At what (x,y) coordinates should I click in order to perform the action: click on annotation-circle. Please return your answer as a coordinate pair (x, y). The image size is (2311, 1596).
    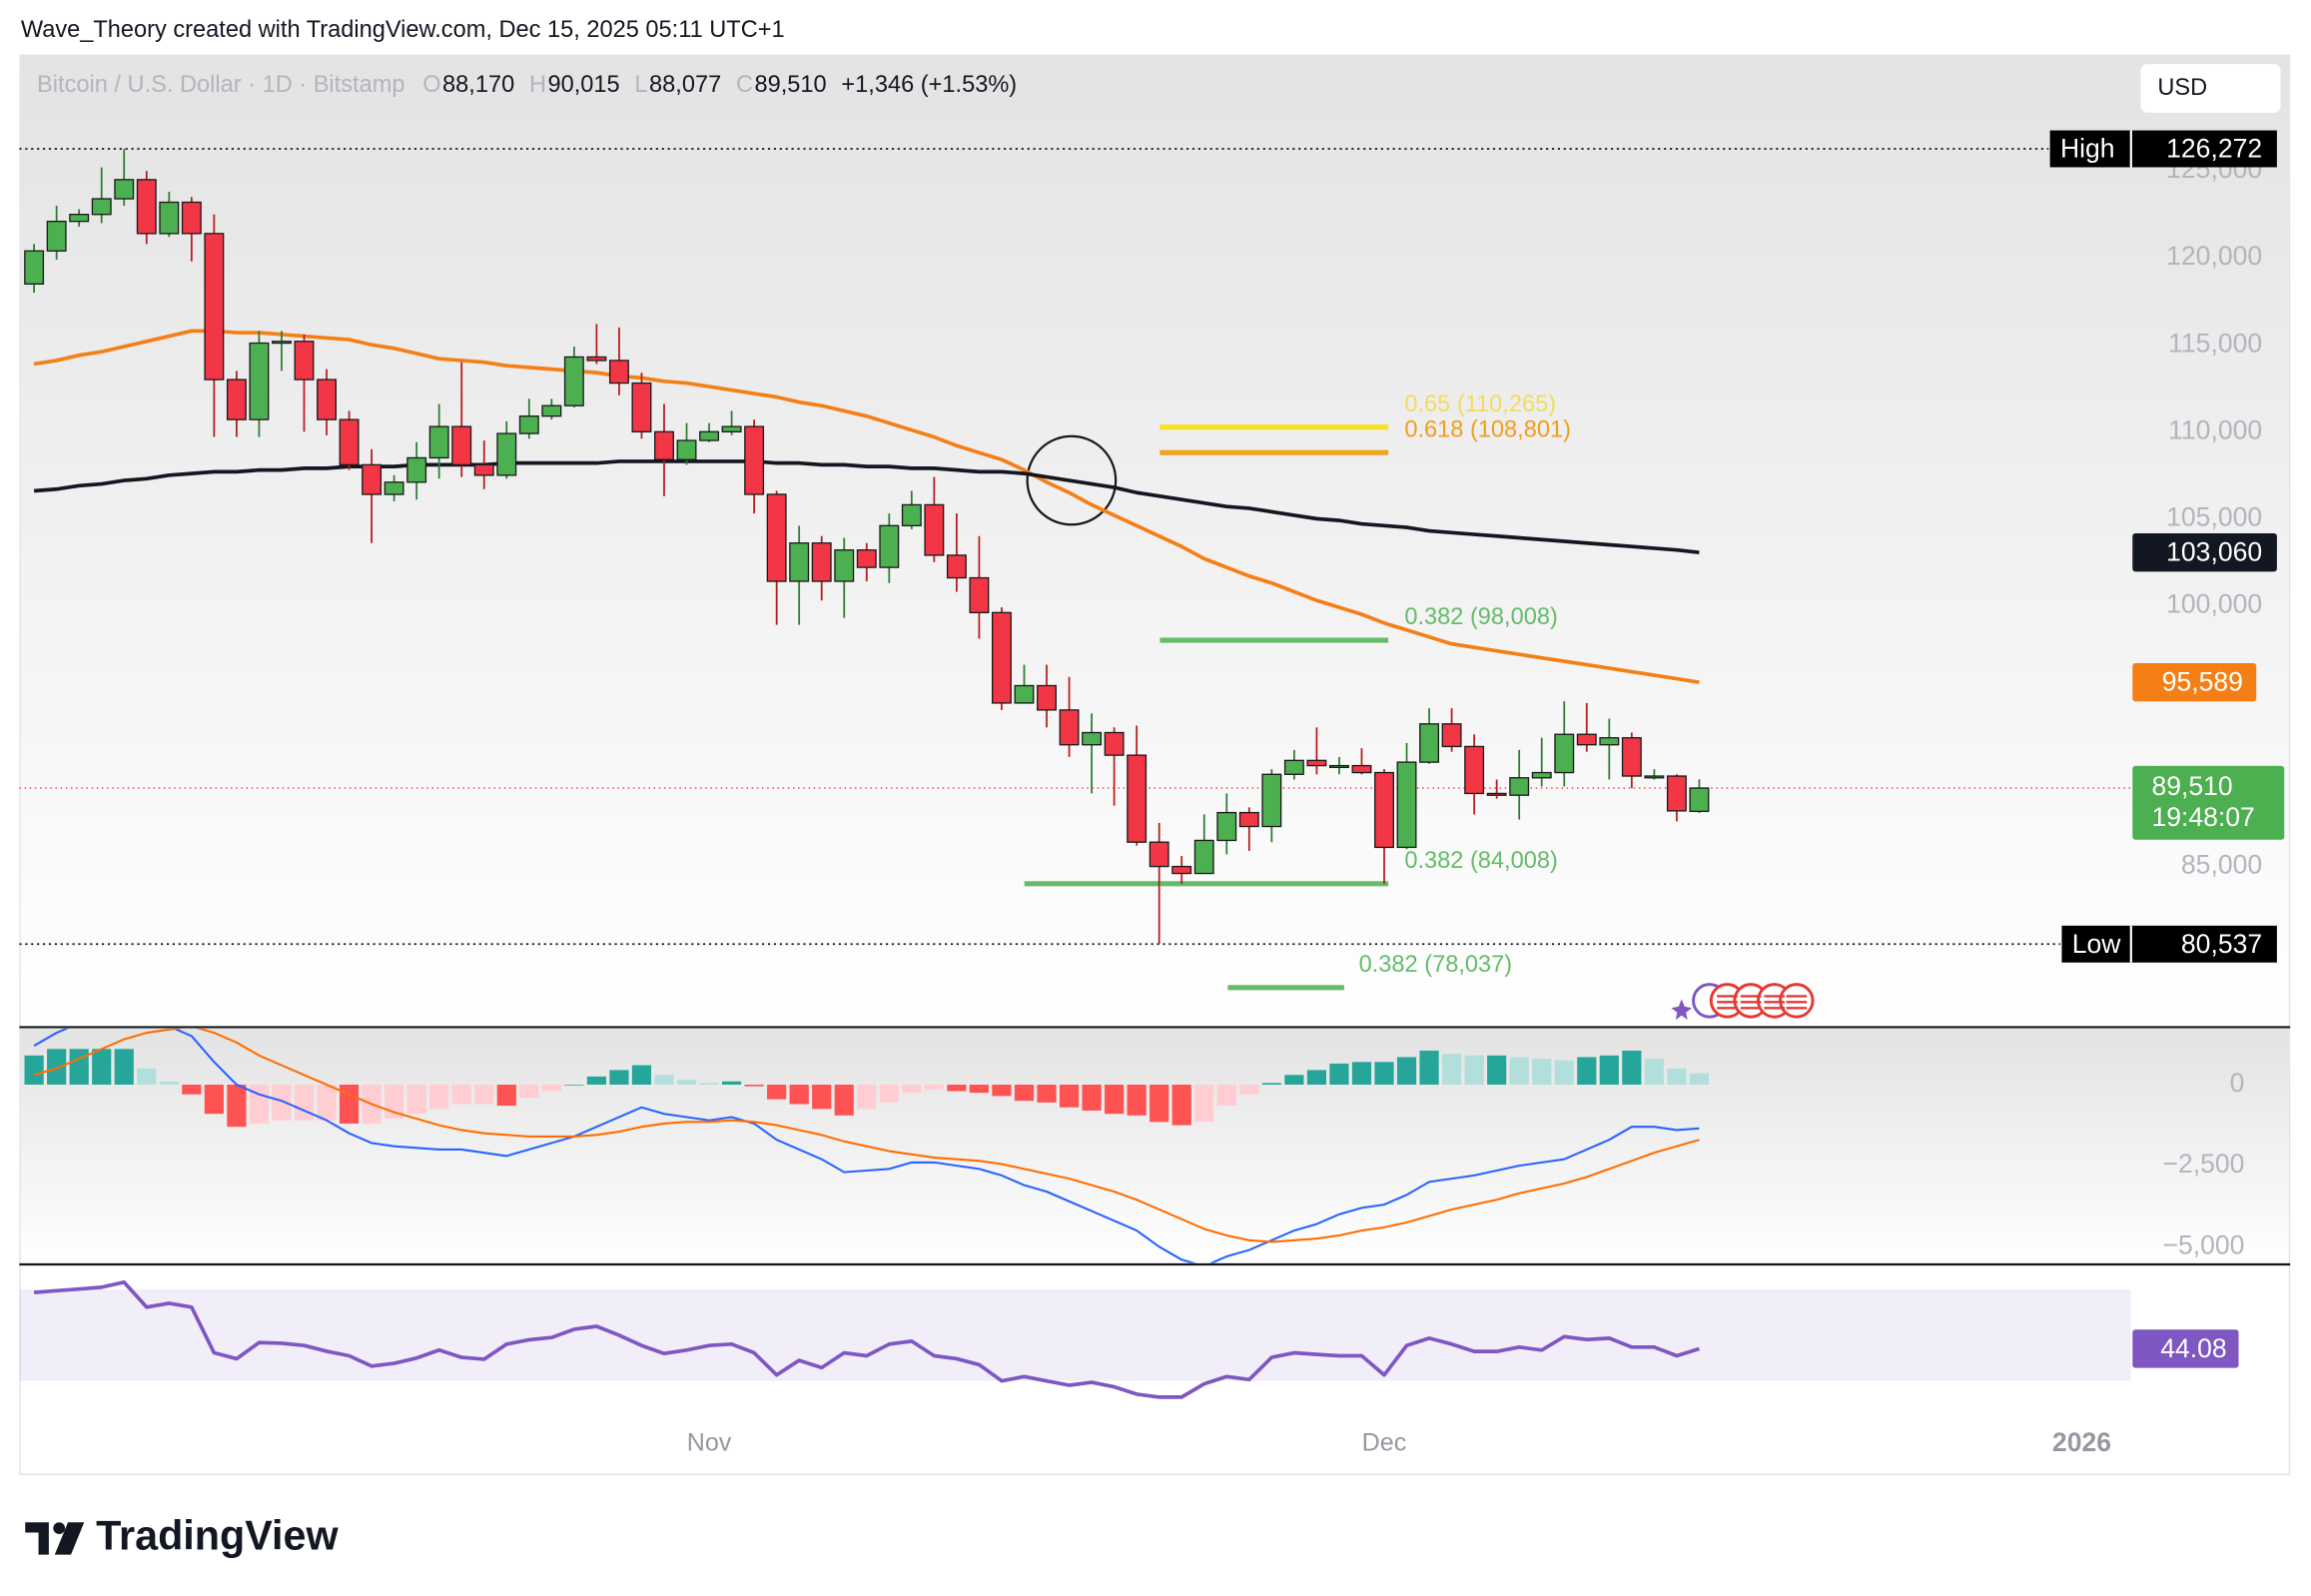
    Looking at the image, I should click on (1072, 480).